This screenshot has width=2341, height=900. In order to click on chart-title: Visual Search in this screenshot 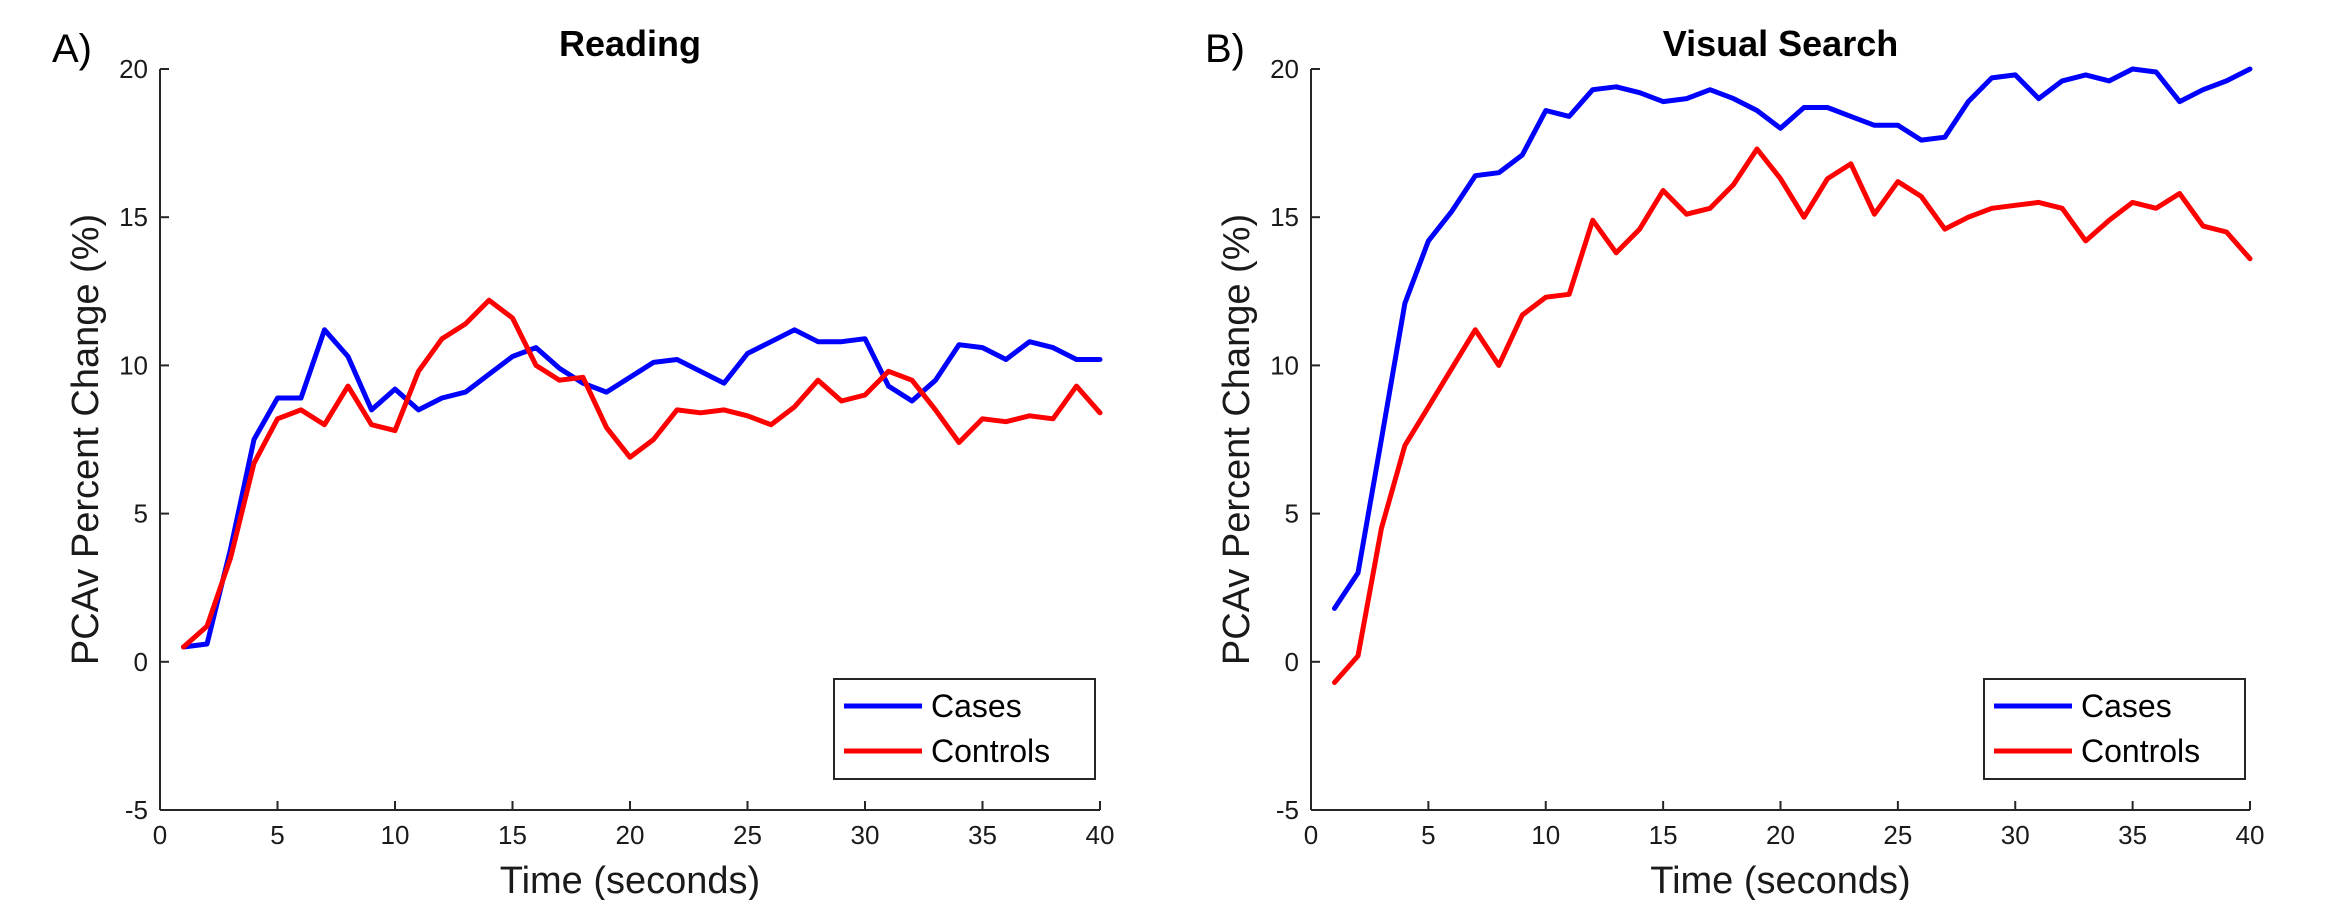, I will do `click(1780, 43)`.